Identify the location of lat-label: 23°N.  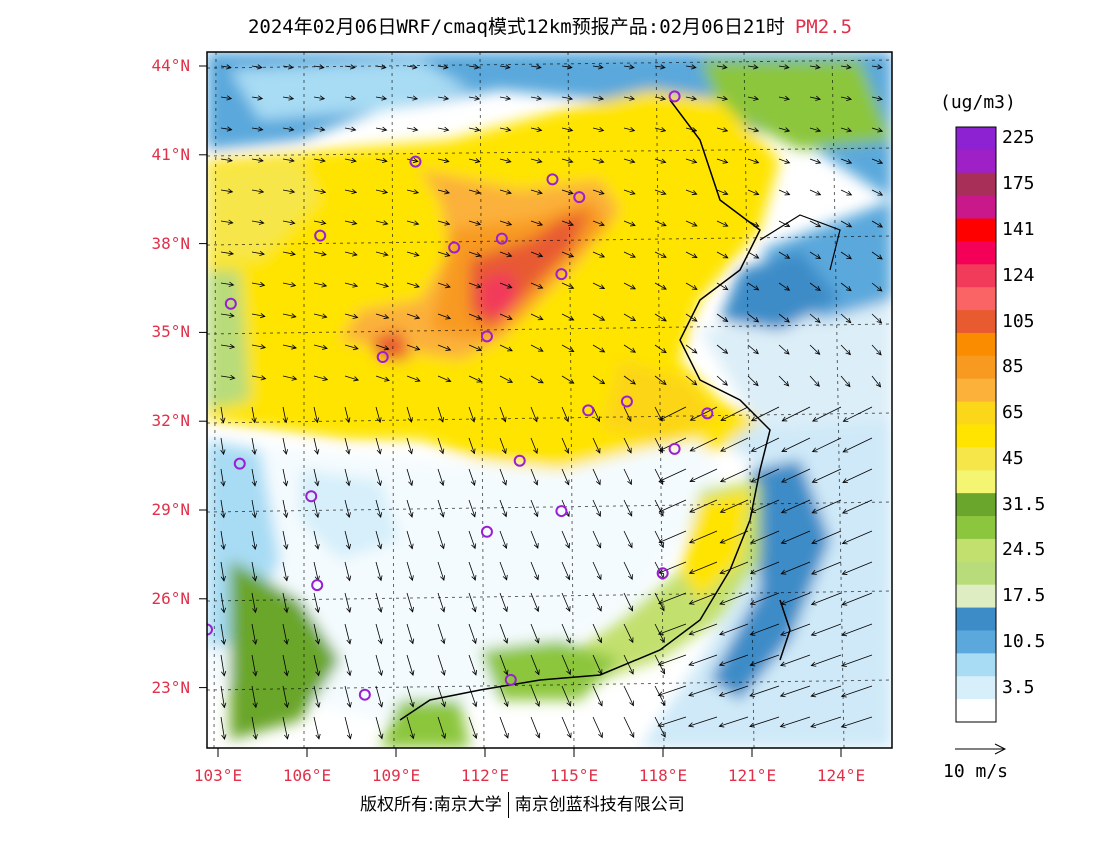
(170, 687).